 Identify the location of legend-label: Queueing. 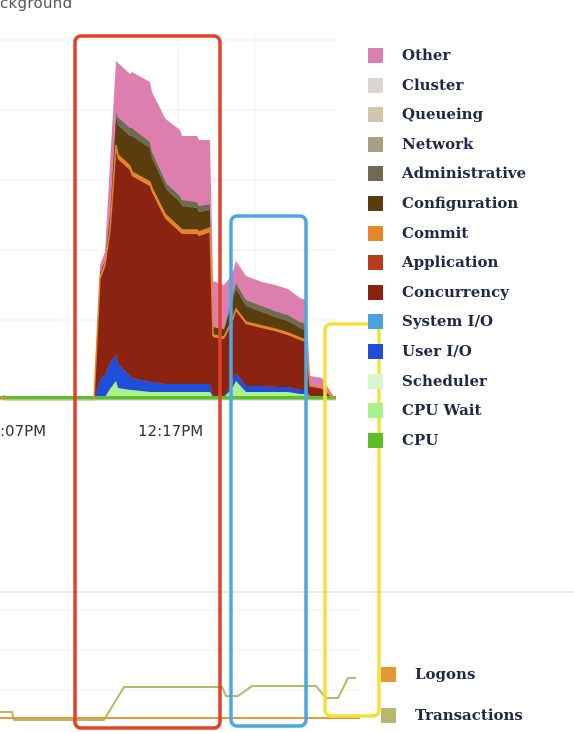
(443, 114).